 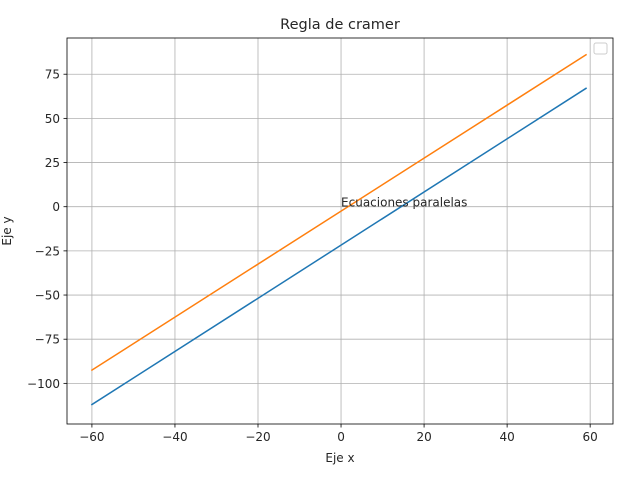 What do you see at coordinates (47, 340) in the screenshot?
I see `y-tick-label: −75` at bounding box center [47, 340].